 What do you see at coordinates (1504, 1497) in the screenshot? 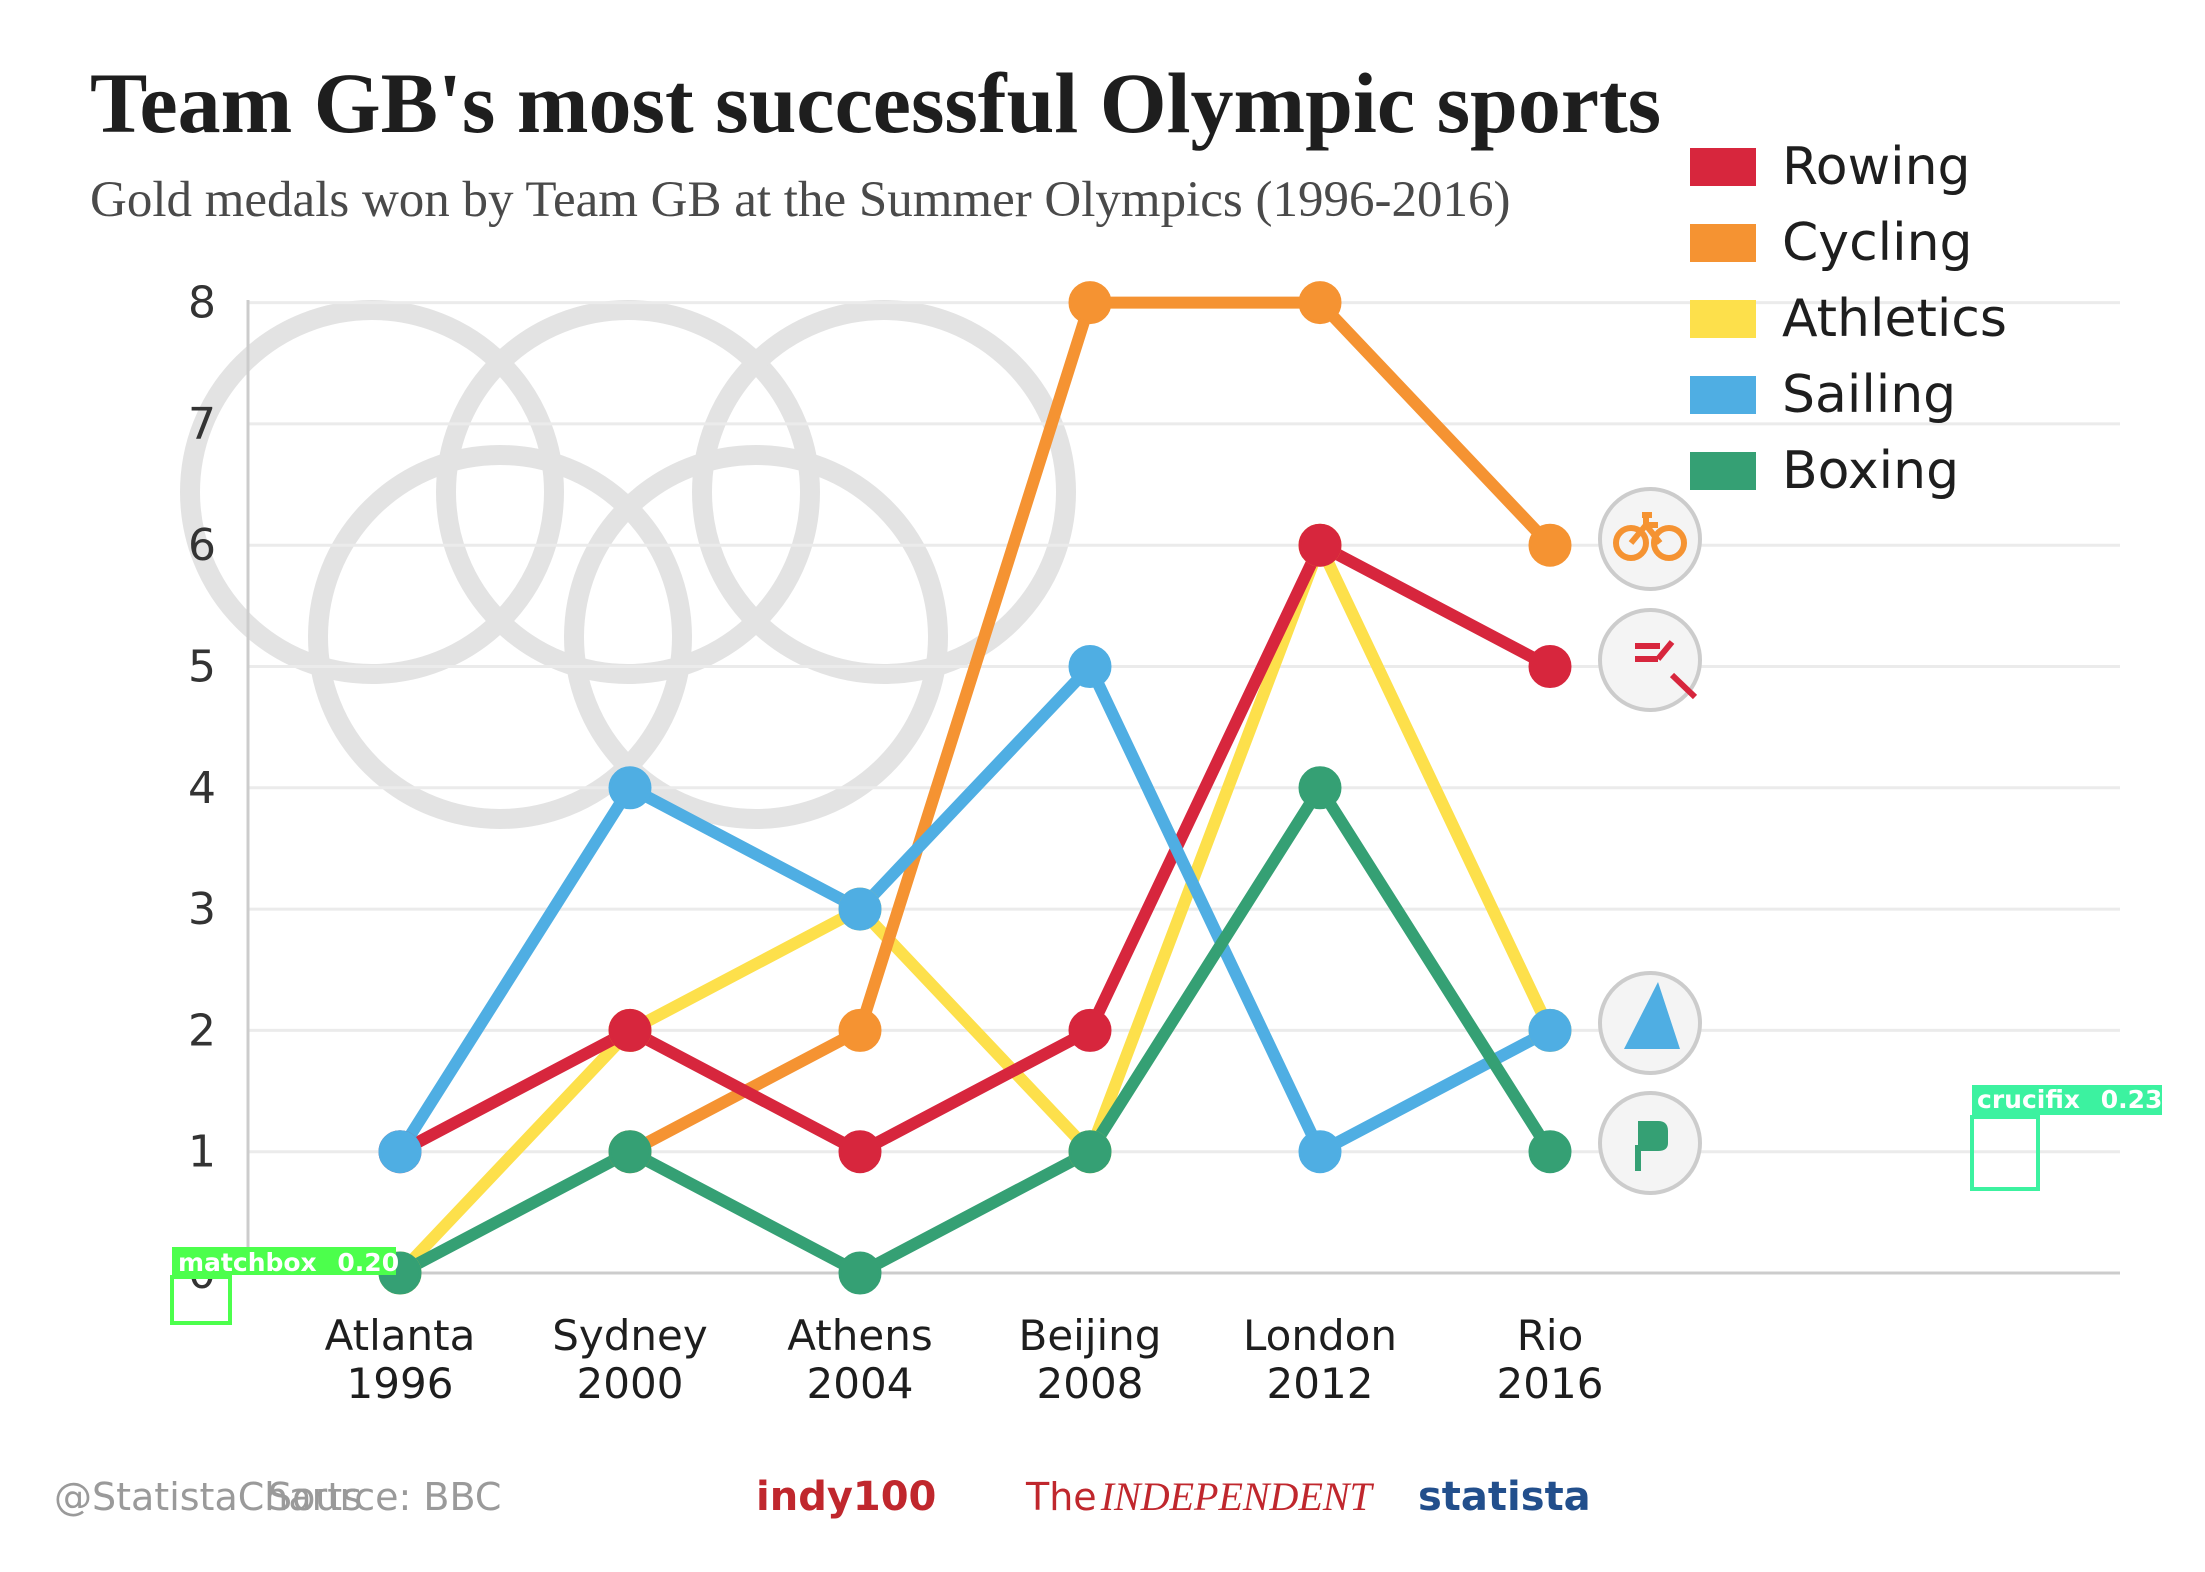
I see `brand-statista: statista` at bounding box center [1504, 1497].